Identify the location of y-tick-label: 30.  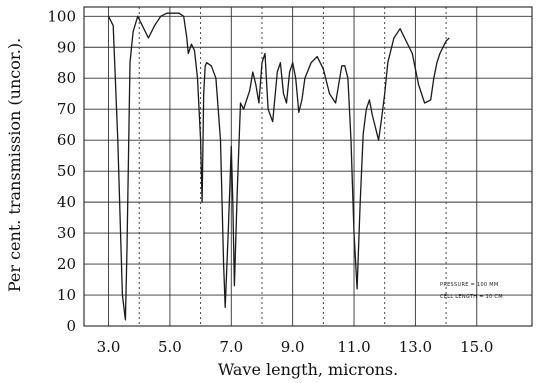
(66, 233).